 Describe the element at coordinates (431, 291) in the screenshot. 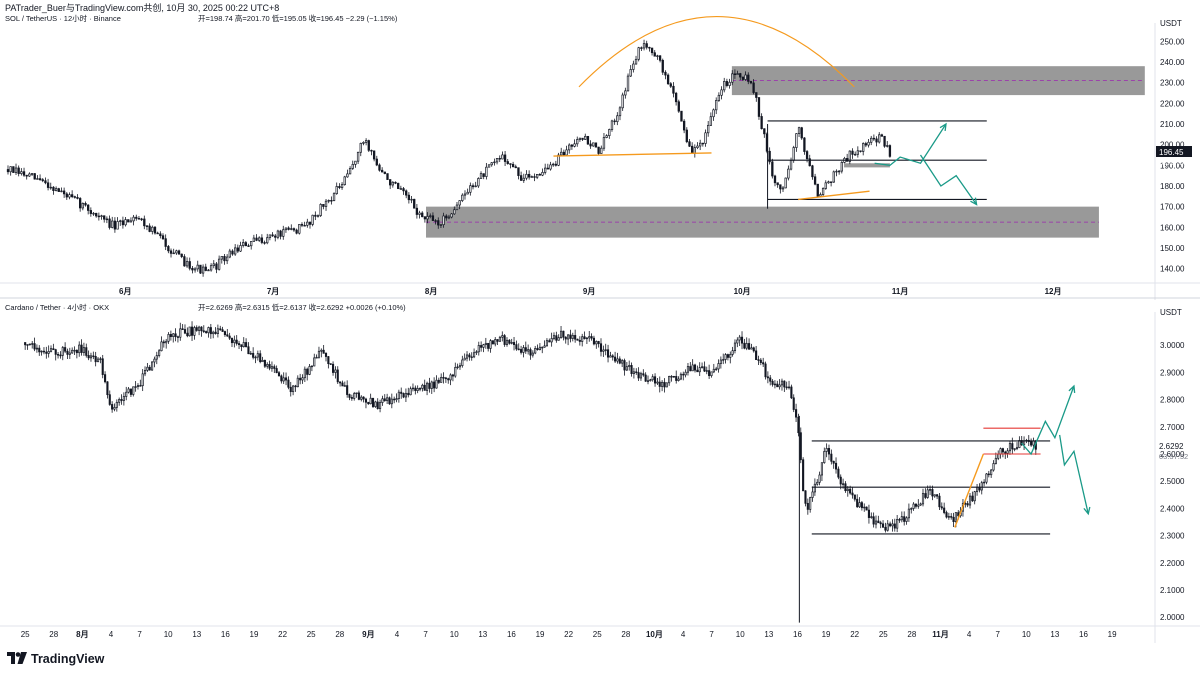

I see `time-tick-label: 8月` at that location.